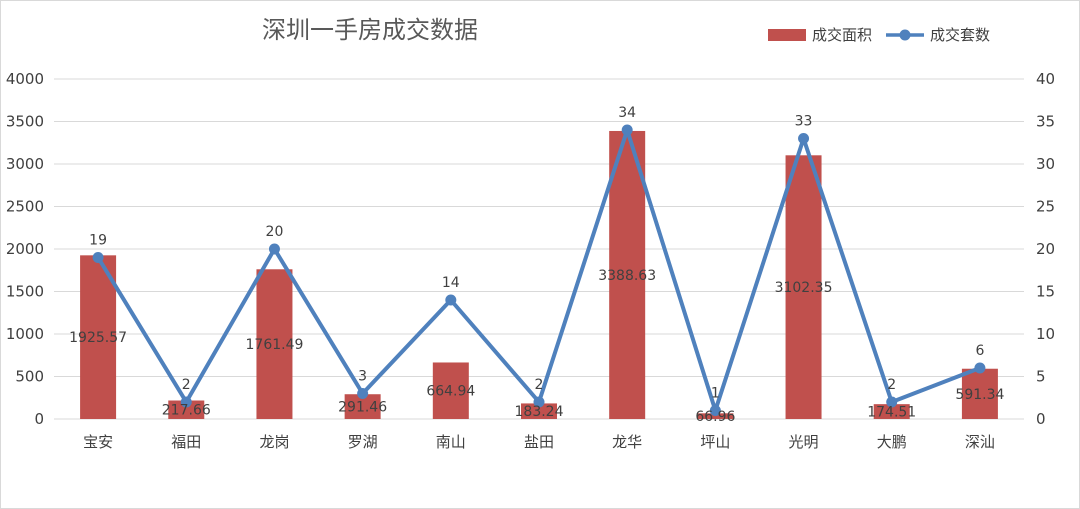 This screenshot has width=1080, height=509. Describe the element at coordinates (186, 442) in the screenshot. I see `x-category-label: 福田` at that location.